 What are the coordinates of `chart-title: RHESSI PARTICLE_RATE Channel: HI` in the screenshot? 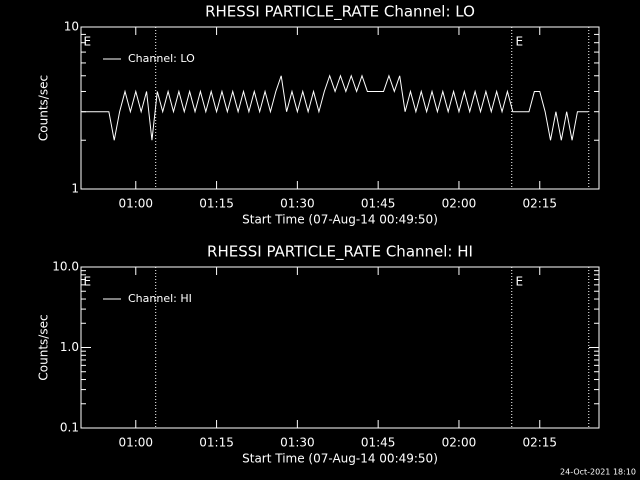 It's located at (340, 252).